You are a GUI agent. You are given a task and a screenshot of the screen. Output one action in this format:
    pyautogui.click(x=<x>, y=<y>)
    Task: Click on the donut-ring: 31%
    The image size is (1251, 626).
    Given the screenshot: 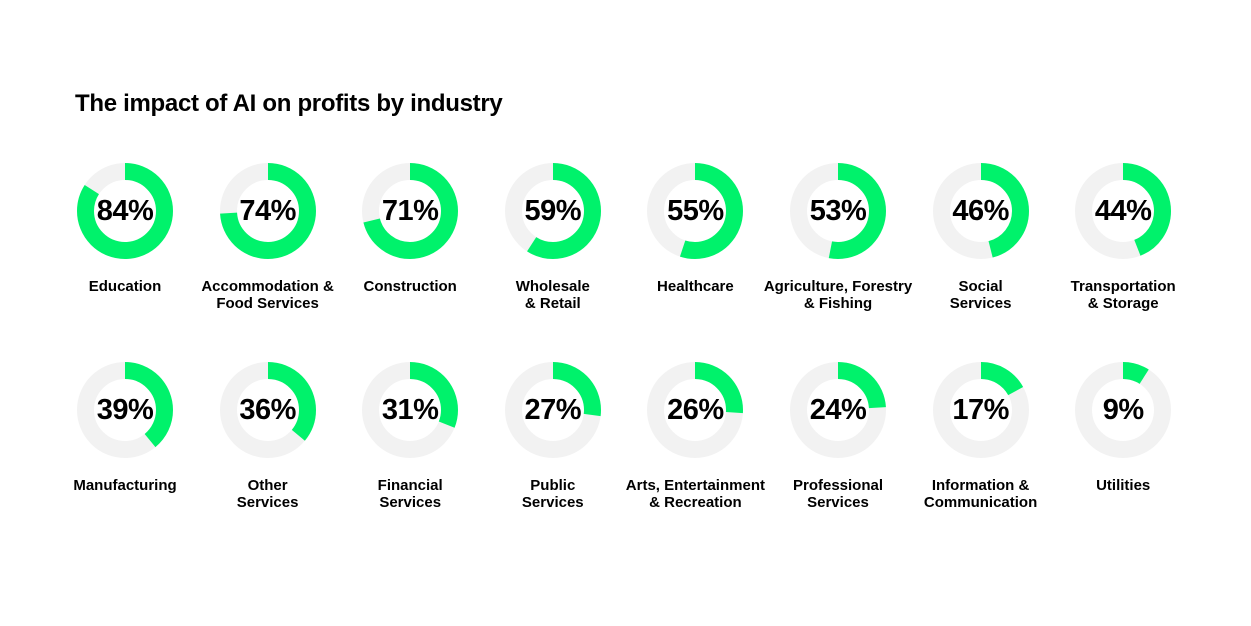 What is the action you would take?
    pyautogui.click(x=410, y=410)
    